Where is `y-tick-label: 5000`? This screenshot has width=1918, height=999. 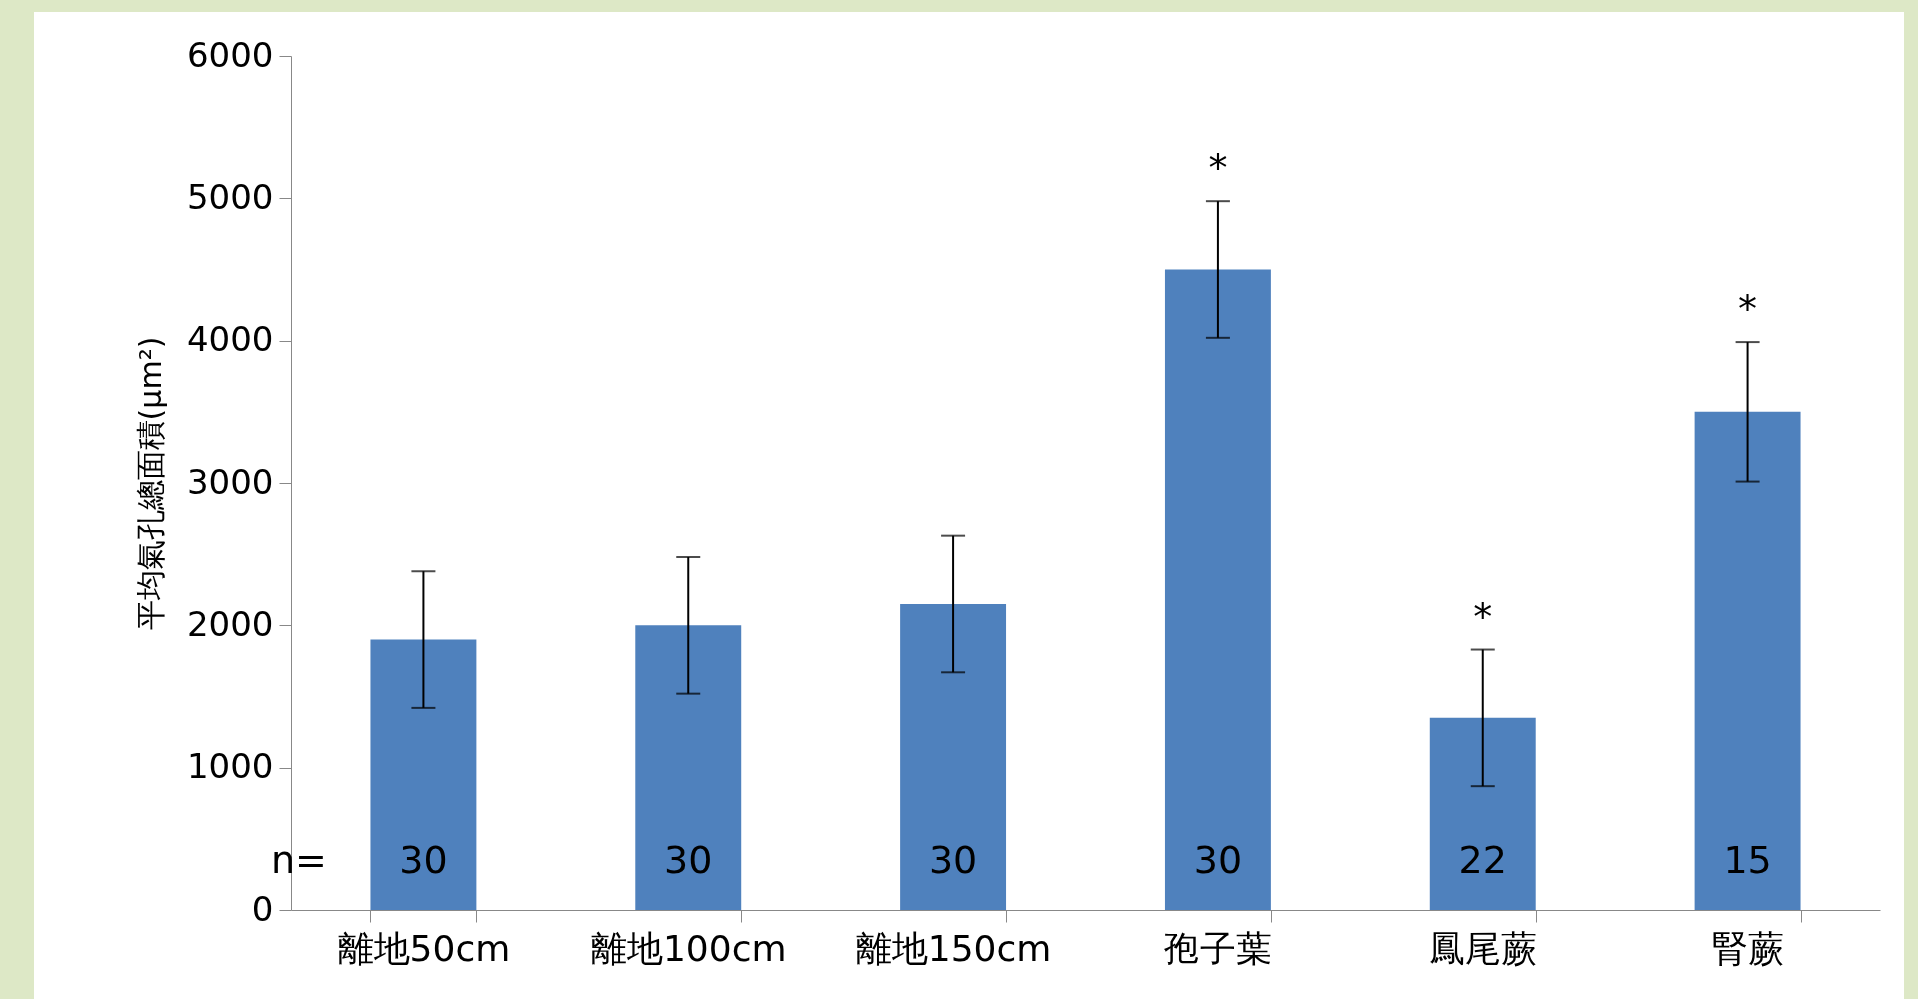
y-tick-label: 5000 is located at coordinates (230, 196).